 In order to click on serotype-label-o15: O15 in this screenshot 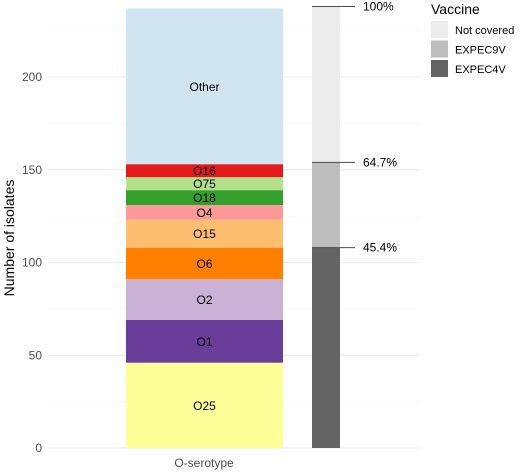, I will do `click(204, 234)`.